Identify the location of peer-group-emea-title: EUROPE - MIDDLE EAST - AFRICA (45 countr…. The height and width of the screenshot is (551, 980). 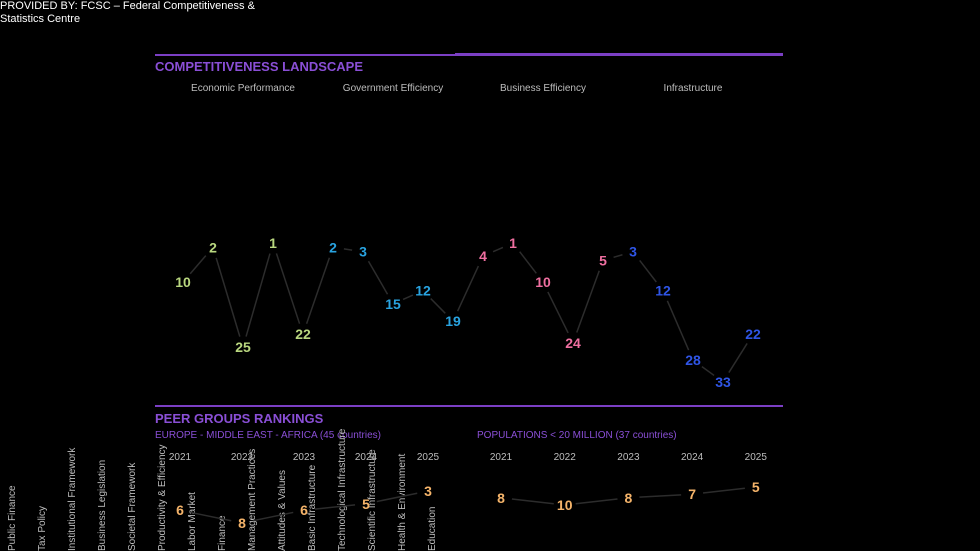
(268, 435).